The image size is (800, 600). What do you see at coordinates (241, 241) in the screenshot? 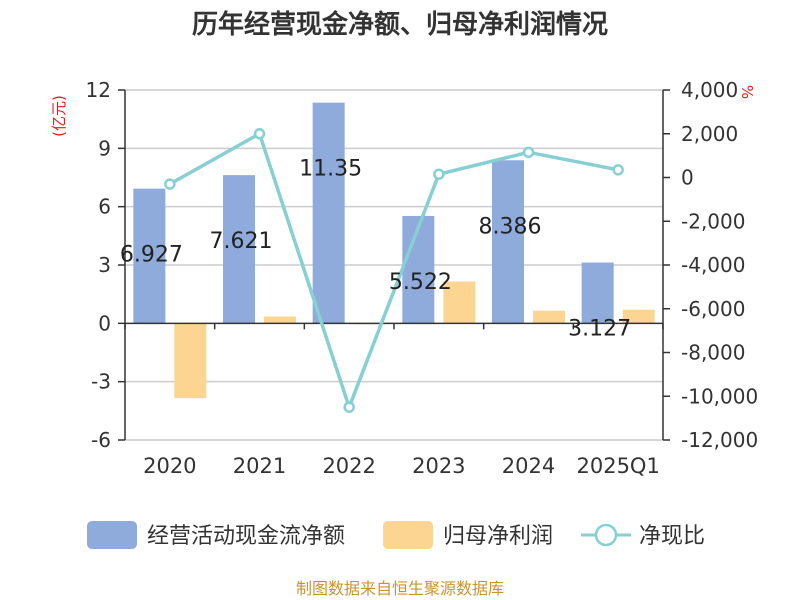
I see `cashflow-data-label: 7.621` at bounding box center [241, 241].